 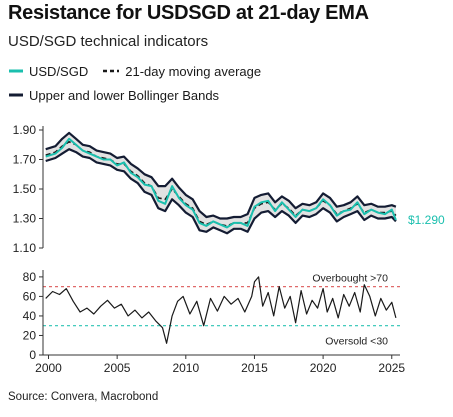 What do you see at coordinates (188, 13) in the screenshot?
I see `chart-title: Resistance for USDSGD at 21-day EMA` at bounding box center [188, 13].